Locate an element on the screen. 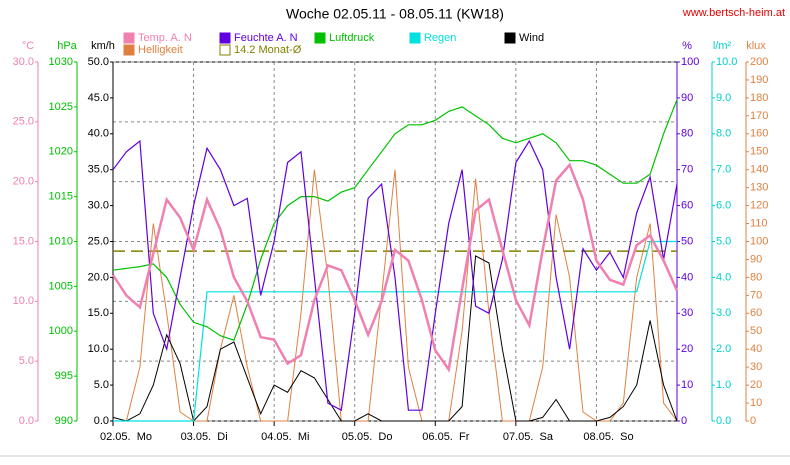 Image resolution: width=790 pixels, height=465 pixels. legend-label: Helligkeit is located at coordinates (160, 50).